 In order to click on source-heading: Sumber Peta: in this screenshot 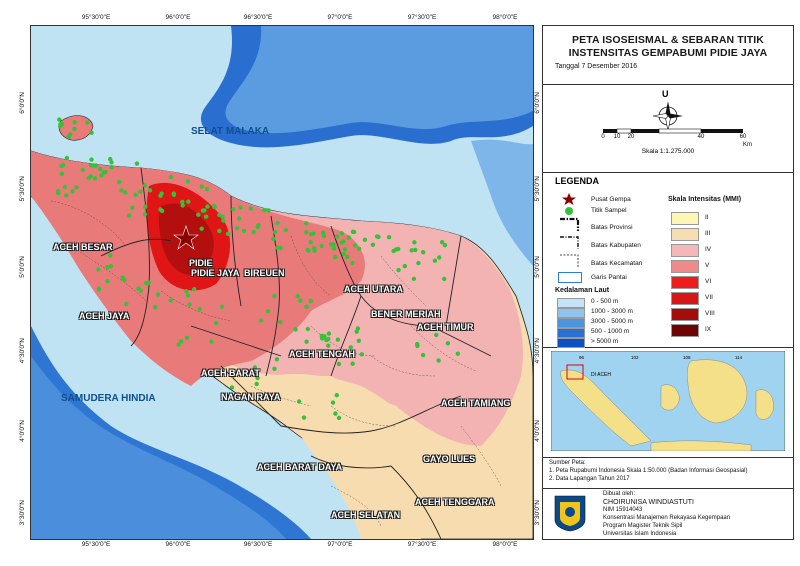, I will do `click(567, 463)`.